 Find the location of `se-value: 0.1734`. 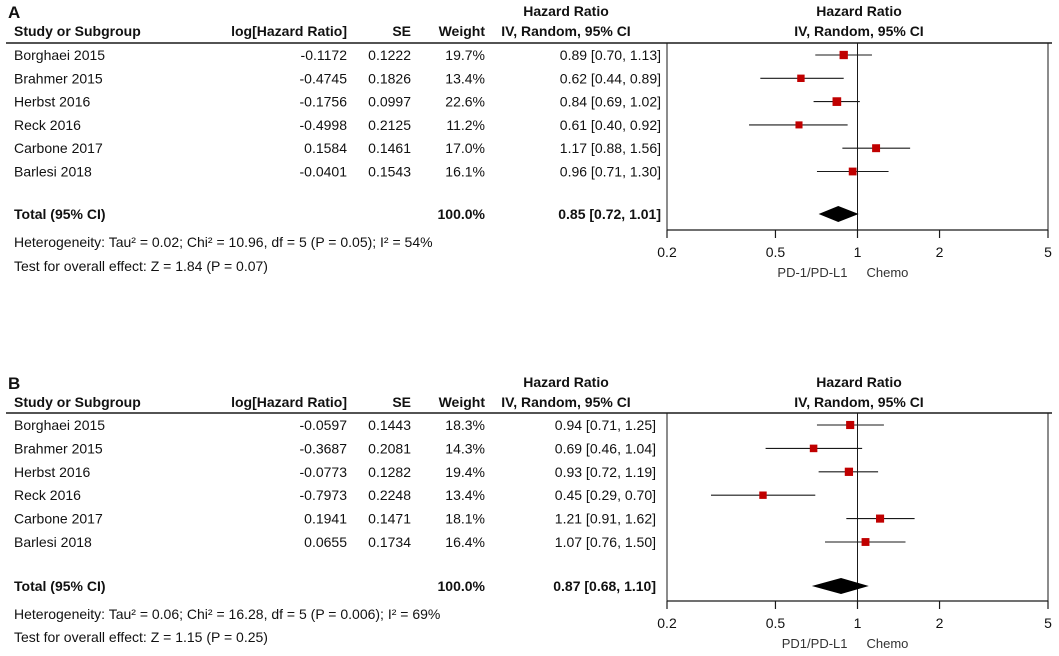

se-value: 0.1734 is located at coordinates (389, 542).